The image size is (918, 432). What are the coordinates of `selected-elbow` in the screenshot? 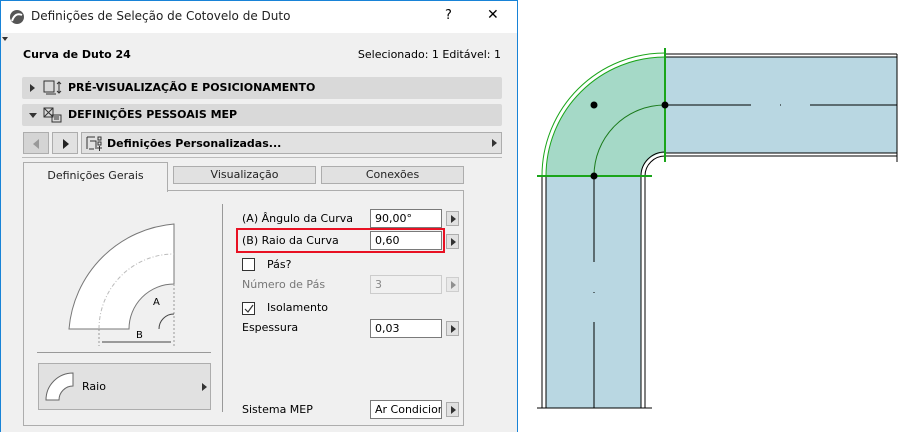 It's located at (603, 114).